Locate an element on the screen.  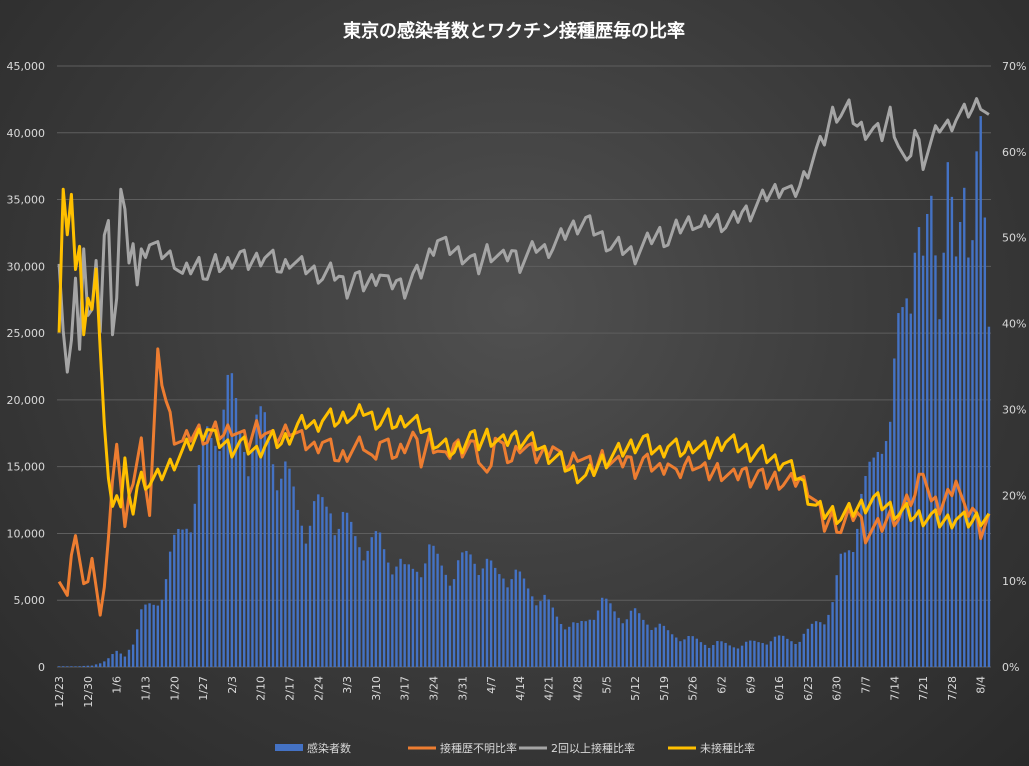
right-axis-label: 0% is located at coordinates (1010, 667).